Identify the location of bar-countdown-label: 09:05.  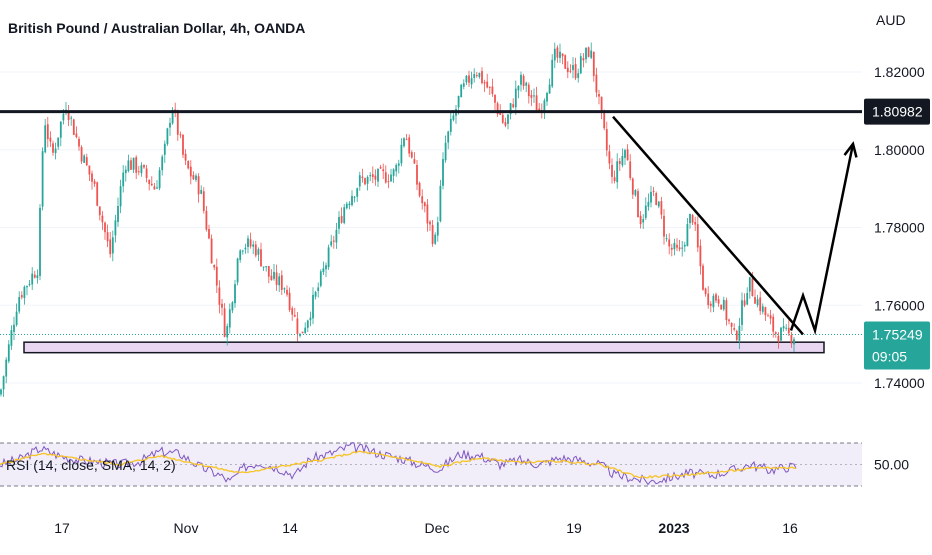
(889, 356).